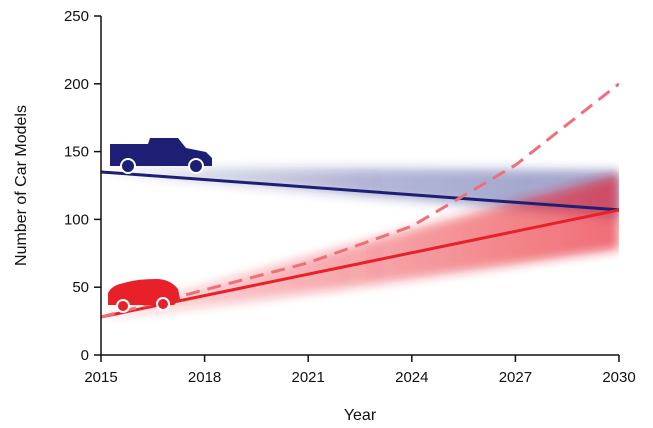 This screenshot has width=653, height=428. I want to click on x-tick-label: 2021, so click(308, 377).